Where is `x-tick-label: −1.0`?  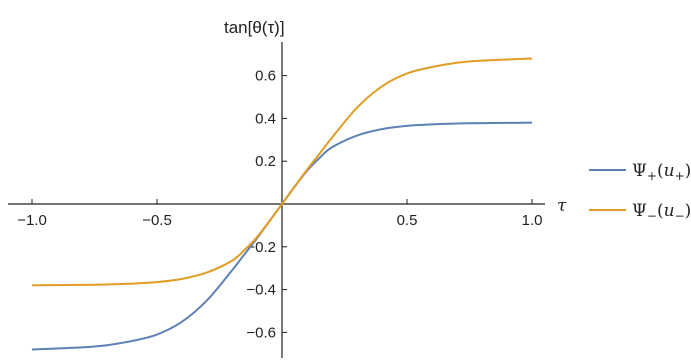 x-tick-label: −1.0 is located at coordinates (32, 220).